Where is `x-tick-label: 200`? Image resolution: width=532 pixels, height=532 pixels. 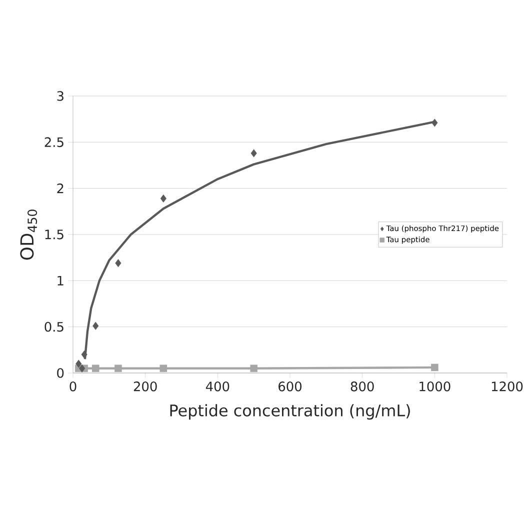 x-tick-label: 200 is located at coordinates (145, 387).